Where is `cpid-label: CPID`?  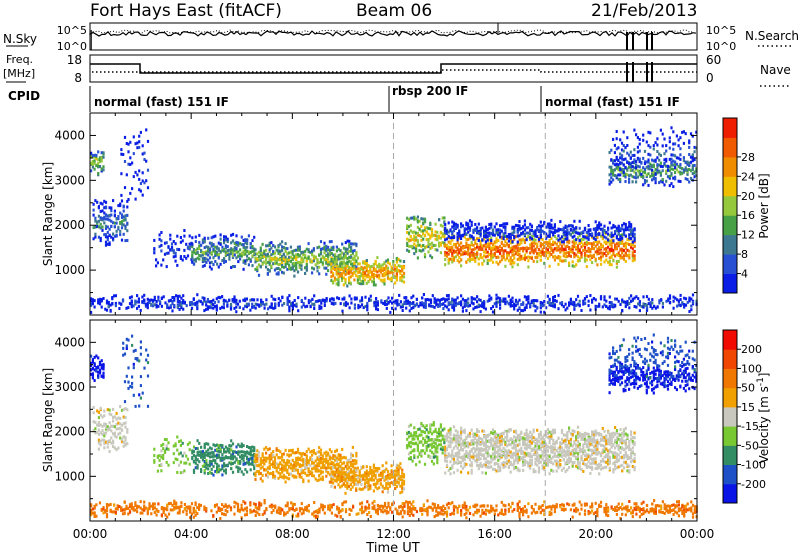 cpid-label: CPID is located at coordinates (24, 96).